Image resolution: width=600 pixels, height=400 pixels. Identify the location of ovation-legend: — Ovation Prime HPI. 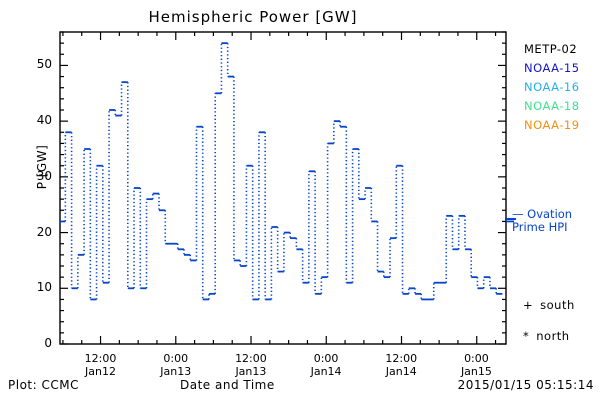
(542, 221).